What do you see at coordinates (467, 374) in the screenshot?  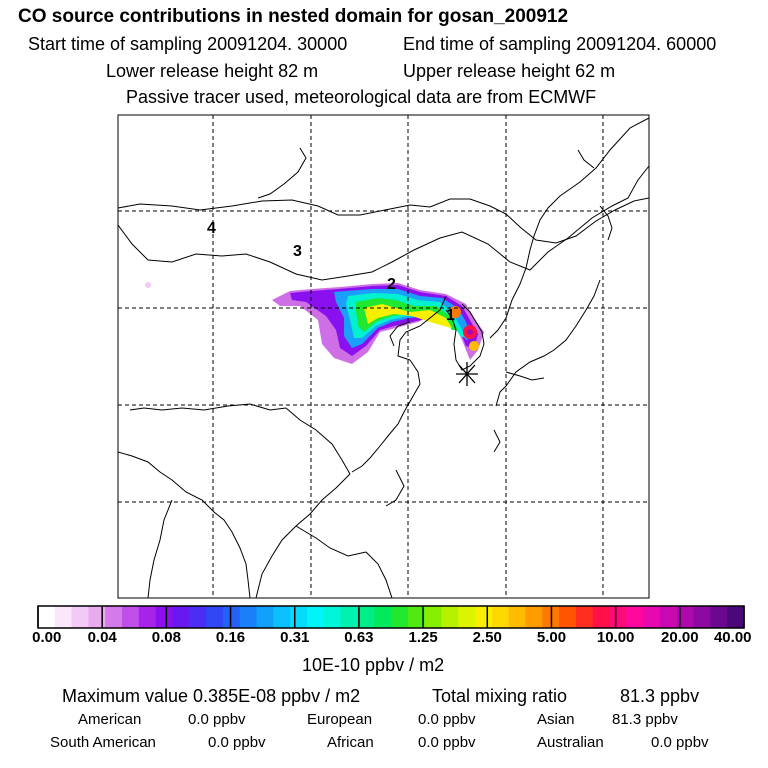 I see `asterisk-icon` at bounding box center [467, 374].